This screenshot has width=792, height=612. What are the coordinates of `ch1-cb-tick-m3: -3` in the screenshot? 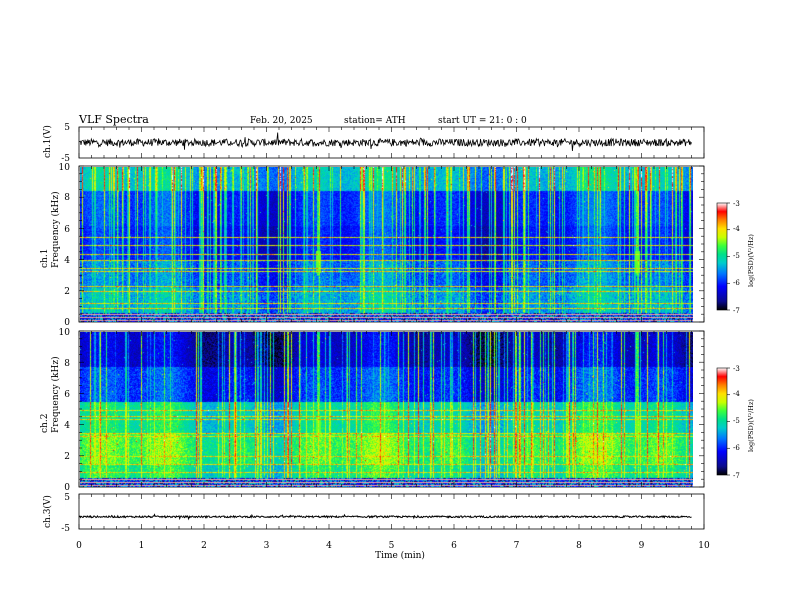 It's located at (736, 204).